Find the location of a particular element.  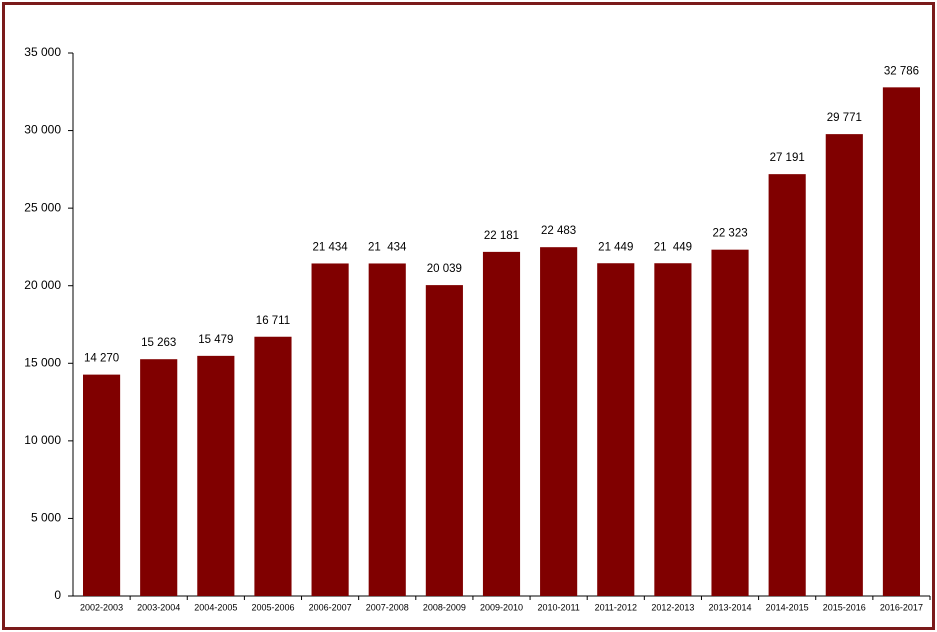

value-label: 15 263 is located at coordinates (158, 343).